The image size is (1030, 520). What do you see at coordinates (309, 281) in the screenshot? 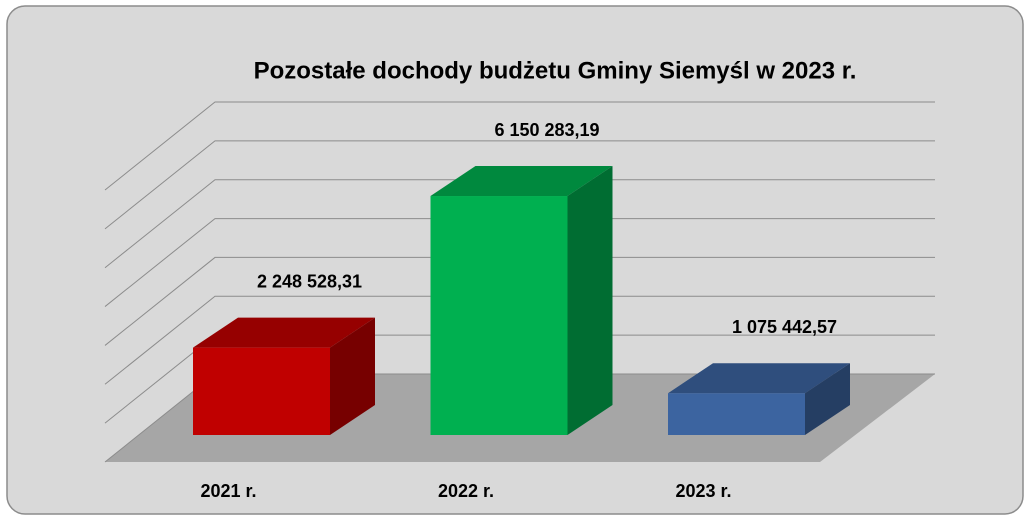
I see `data-label: 2 248 528,31` at bounding box center [309, 281].